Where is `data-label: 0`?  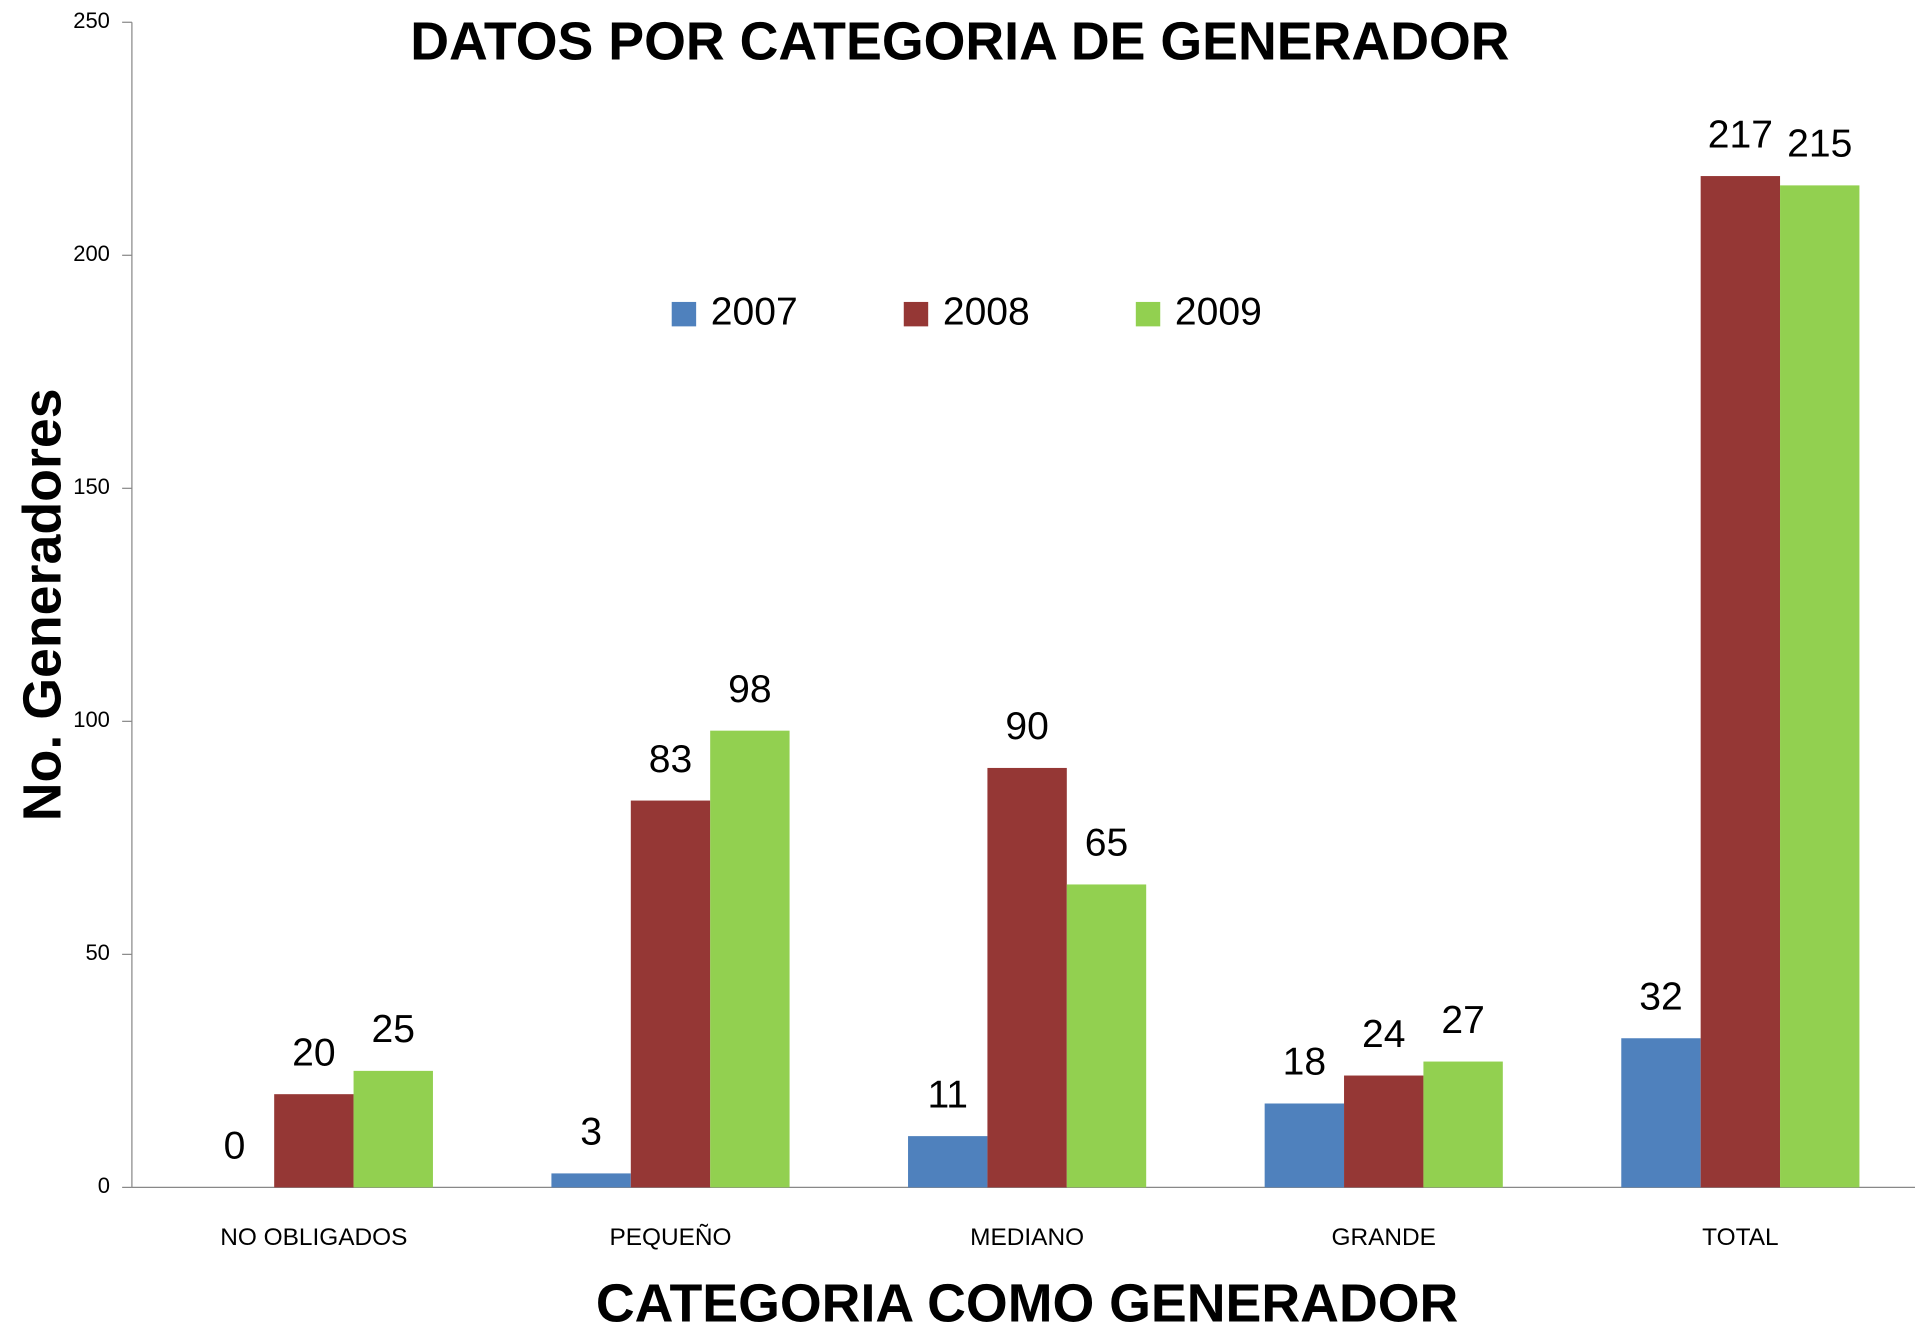 data-label: 0 is located at coordinates (235, 1146).